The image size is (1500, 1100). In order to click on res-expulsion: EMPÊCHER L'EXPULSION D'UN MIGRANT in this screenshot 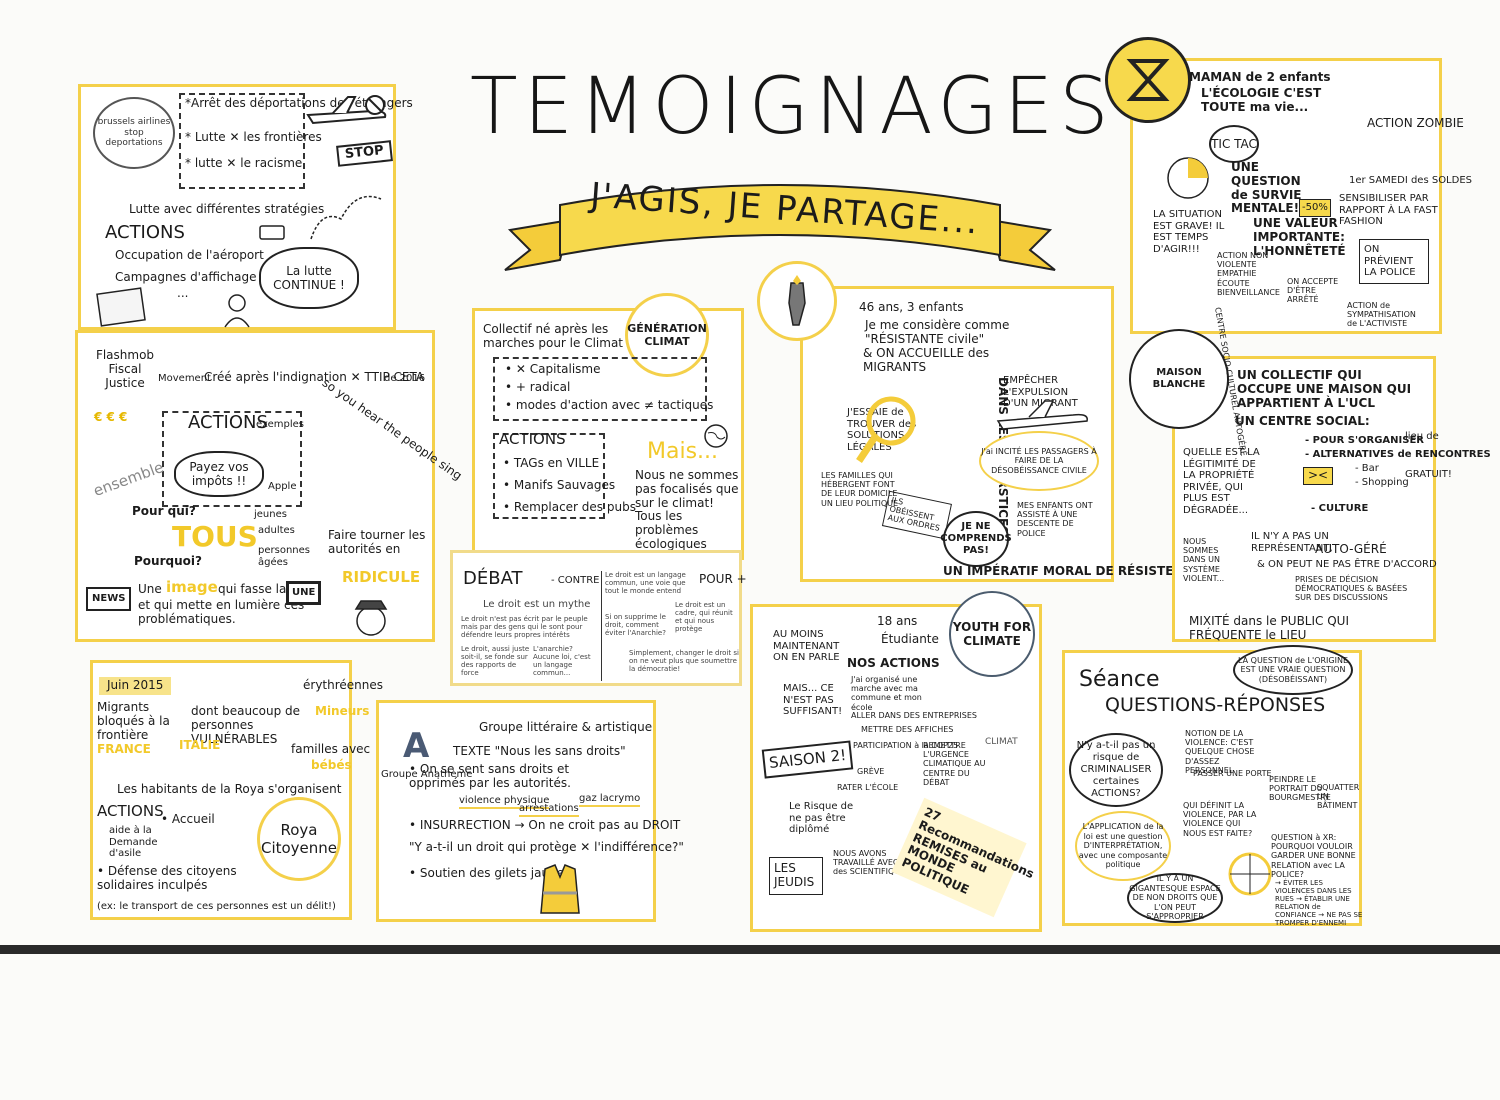, I will do `click(1040, 392)`.